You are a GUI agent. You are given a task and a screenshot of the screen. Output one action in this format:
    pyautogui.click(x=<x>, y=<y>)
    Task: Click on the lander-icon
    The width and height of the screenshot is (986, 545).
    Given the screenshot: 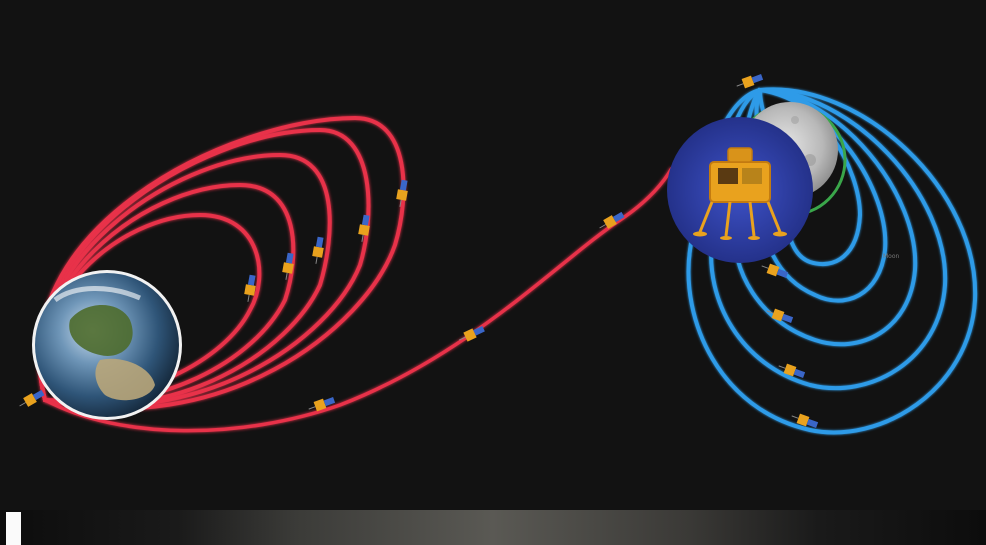 What is the action you would take?
    pyautogui.click(x=740, y=193)
    